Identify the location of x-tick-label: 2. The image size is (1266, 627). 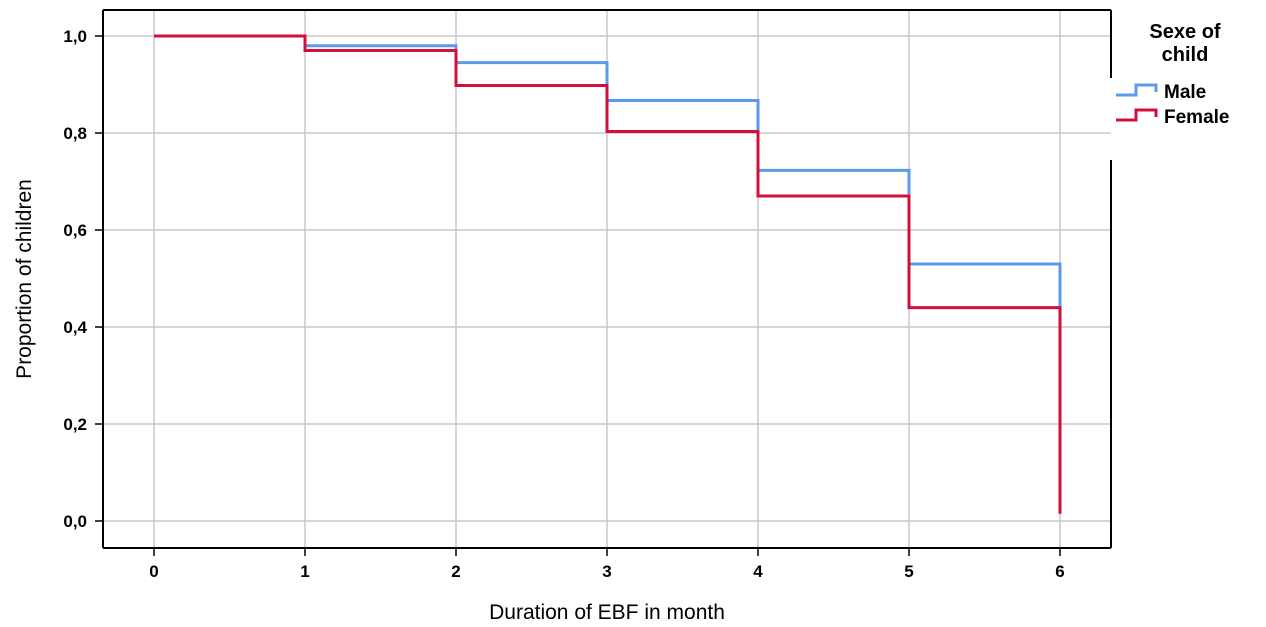
(455, 571).